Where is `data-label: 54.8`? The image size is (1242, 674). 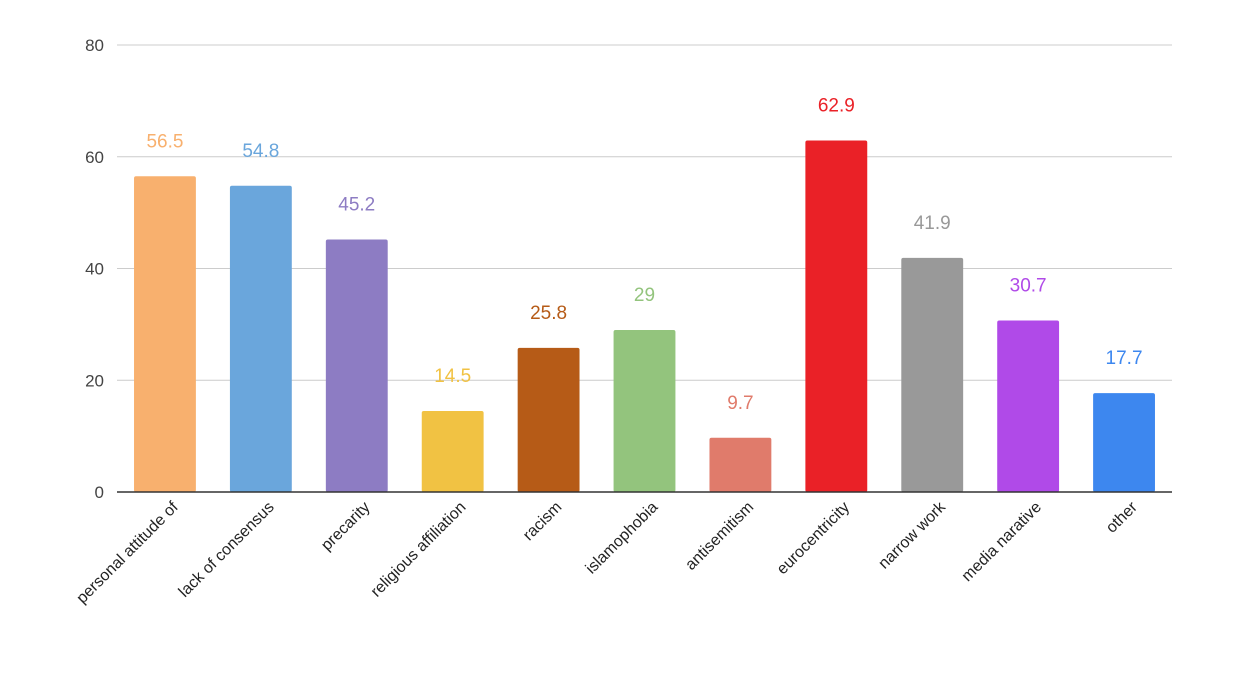
data-label: 54.8 is located at coordinates (260, 151).